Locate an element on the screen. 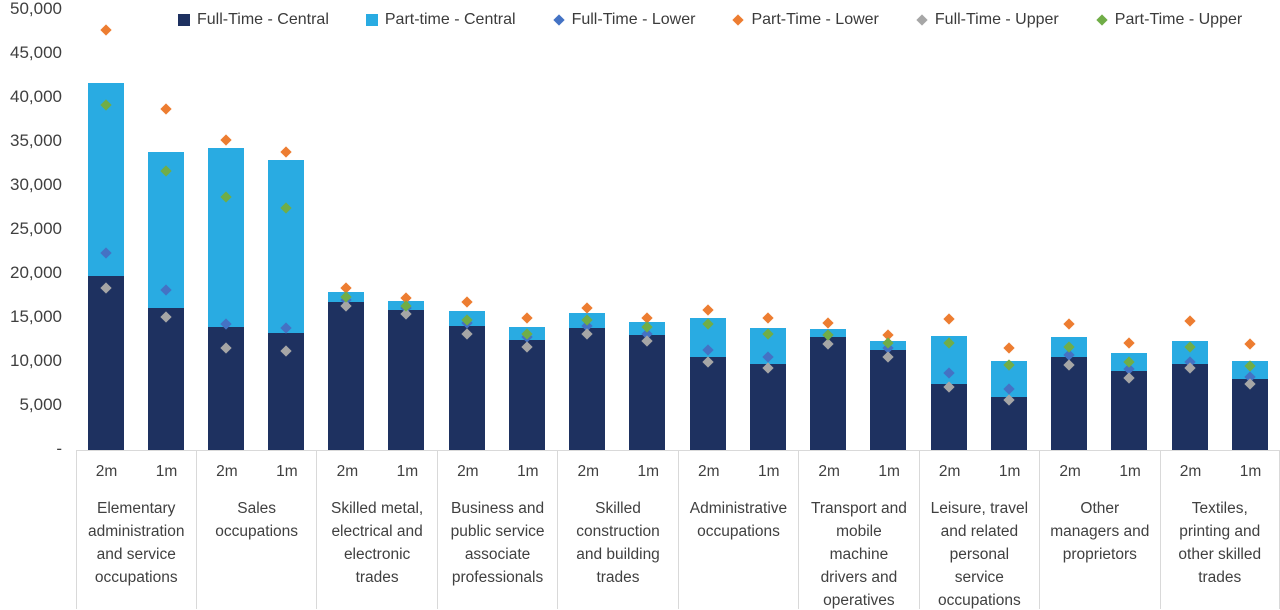  y-axis-tick-label: 45,000 is located at coordinates (36, 52).